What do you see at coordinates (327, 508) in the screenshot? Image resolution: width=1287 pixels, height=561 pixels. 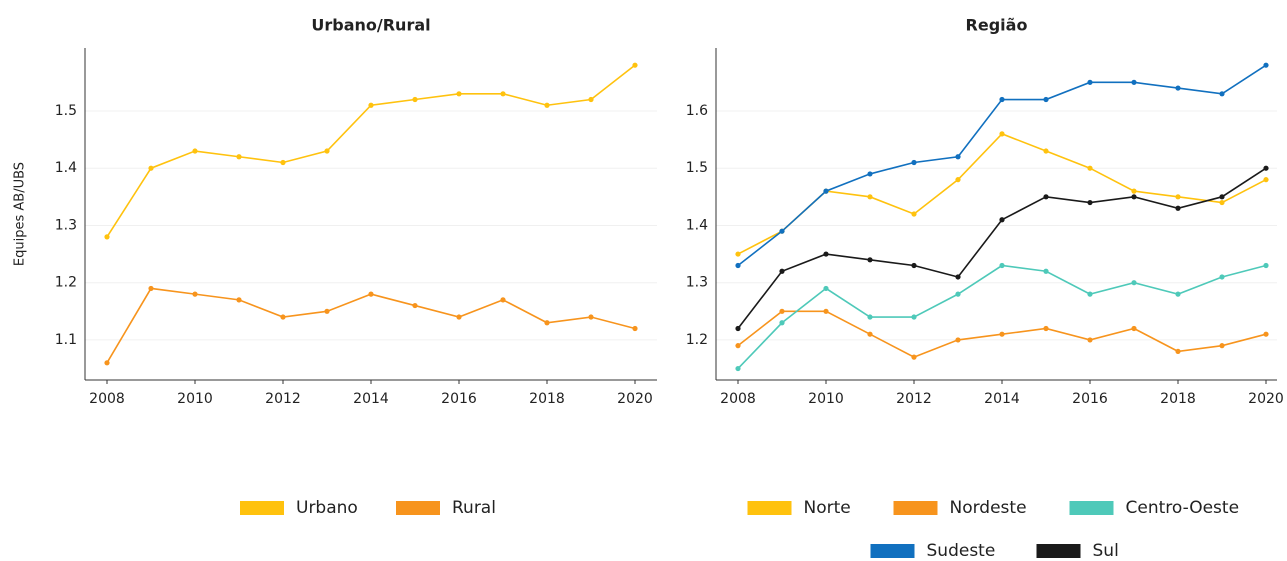 I see `legend-label: Urbano` at bounding box center [327, 508].